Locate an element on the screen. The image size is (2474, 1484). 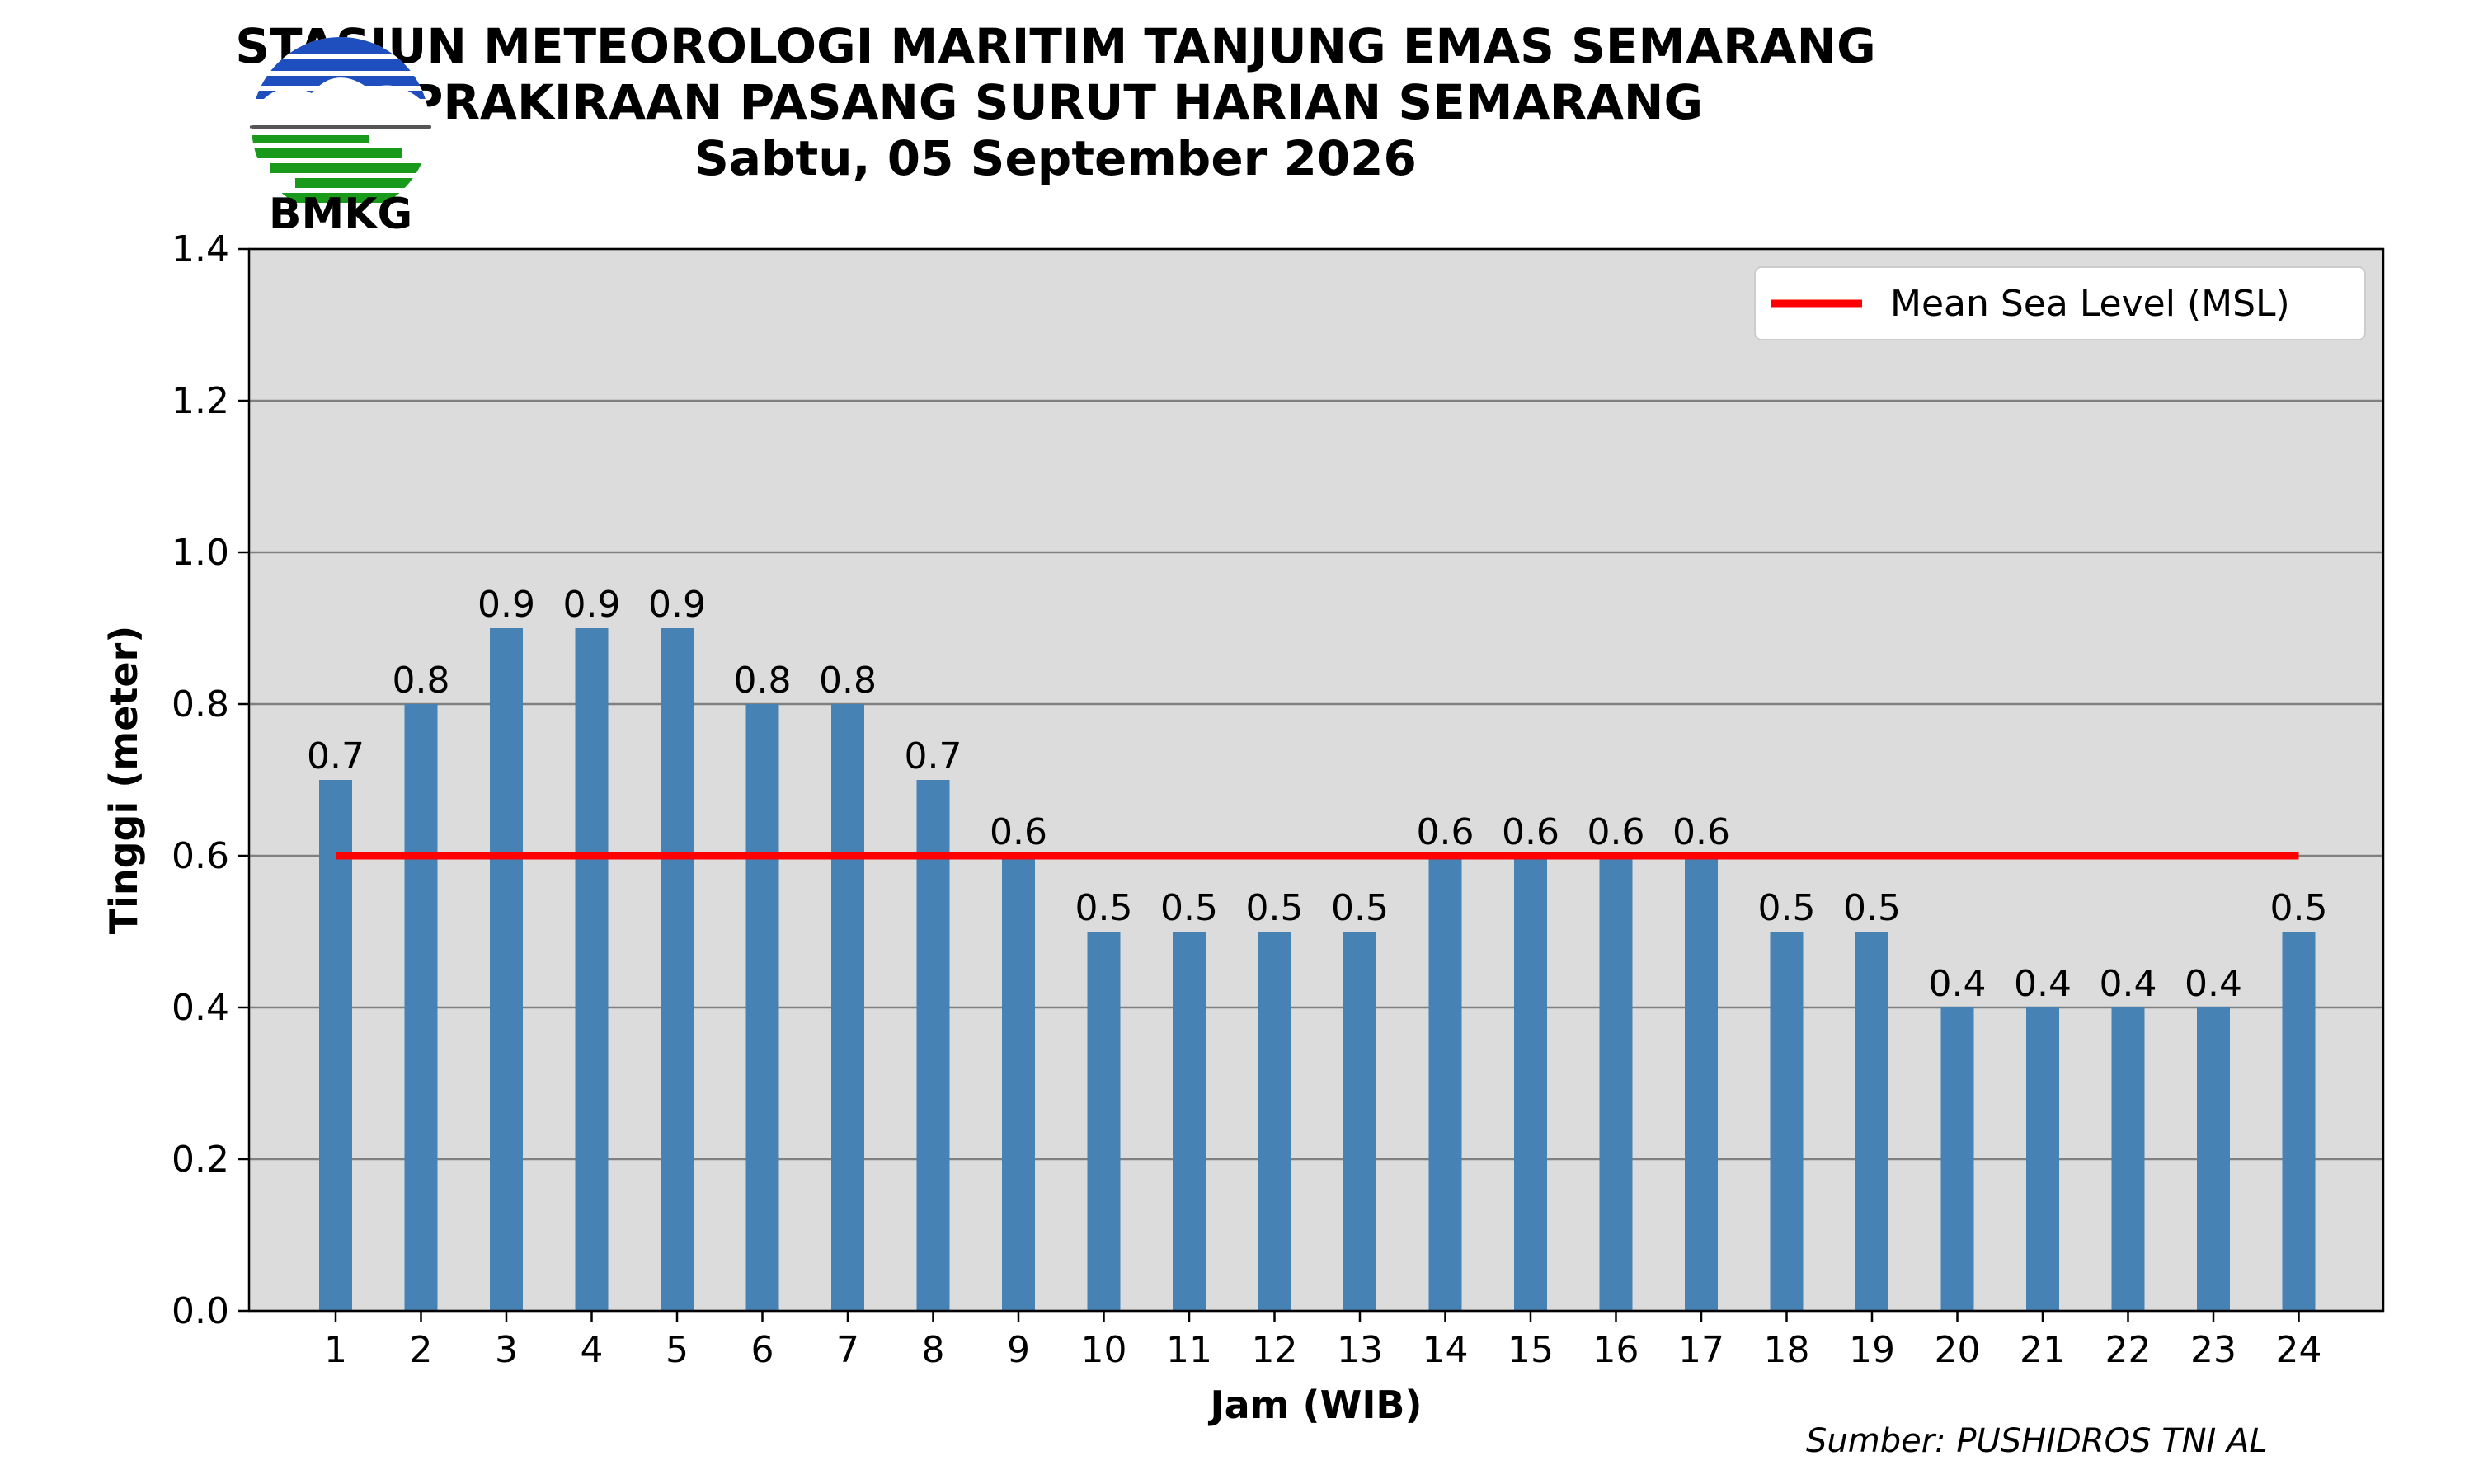
x-tick-label: 8 is located at coordinates (933, 1350).